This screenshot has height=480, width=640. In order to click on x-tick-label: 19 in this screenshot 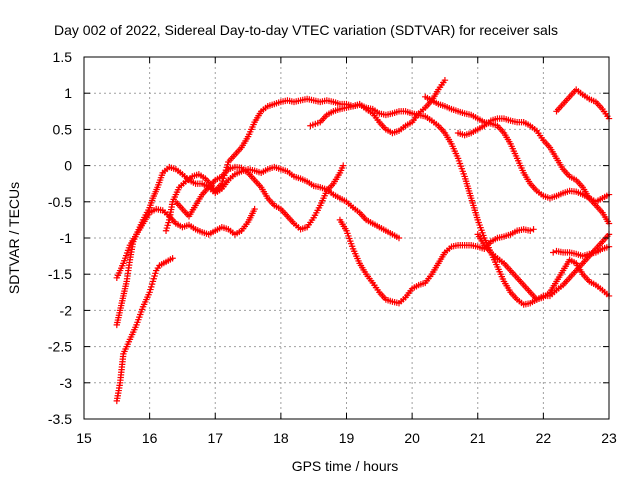, I will do `click(347, 438)`.